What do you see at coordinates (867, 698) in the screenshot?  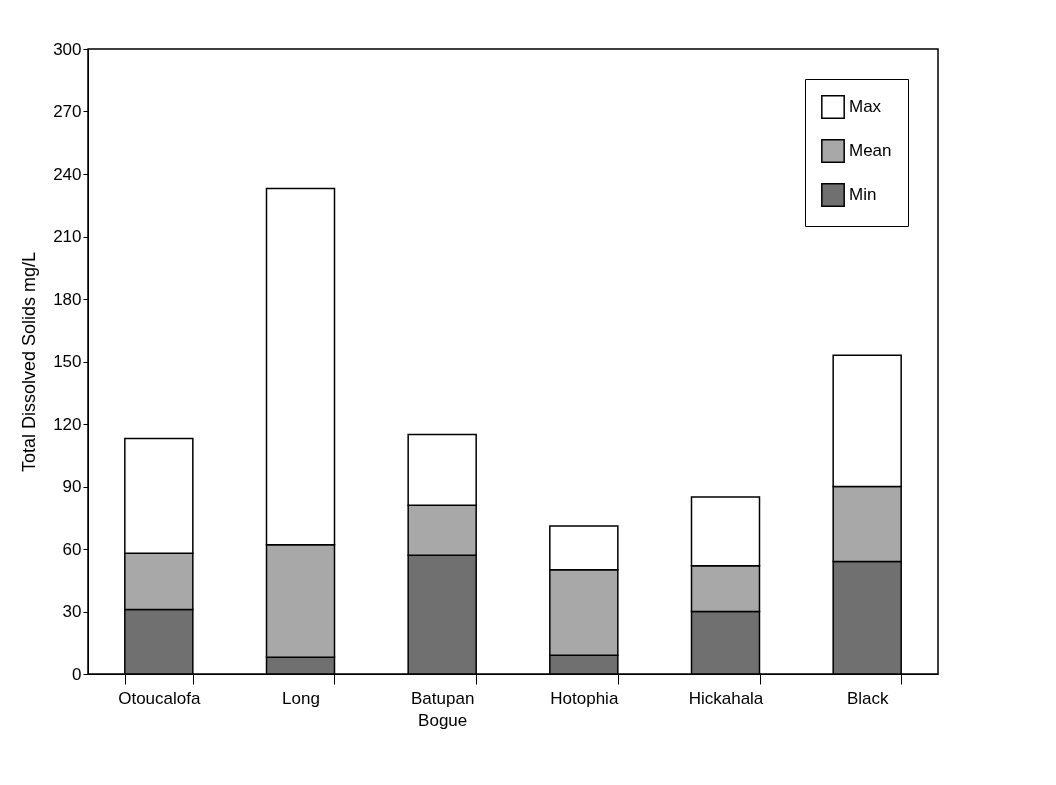 I see `x-tick-label: Black` at bounding box center [867, 698].